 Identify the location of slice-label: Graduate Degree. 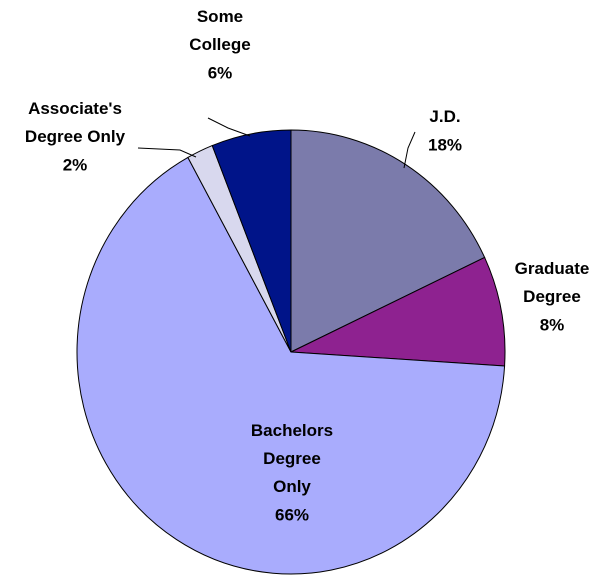
(552, 282).